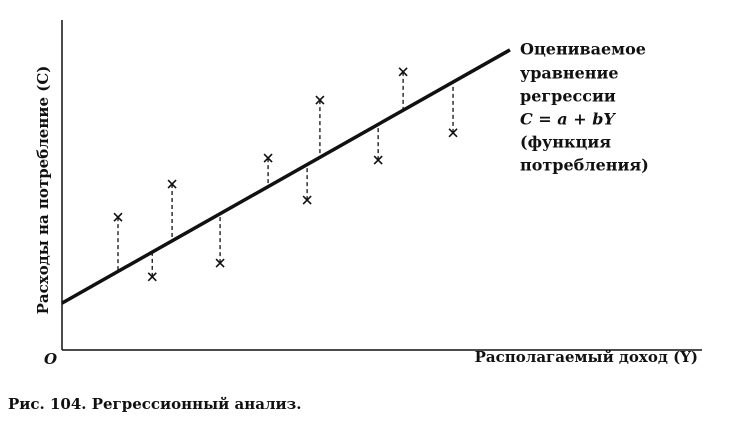 The width and height of the screenshot is (731, 426). Describe the element at coordinates (584, 165) in the screenshot. I see `annotation-line: потребления)` at that location.